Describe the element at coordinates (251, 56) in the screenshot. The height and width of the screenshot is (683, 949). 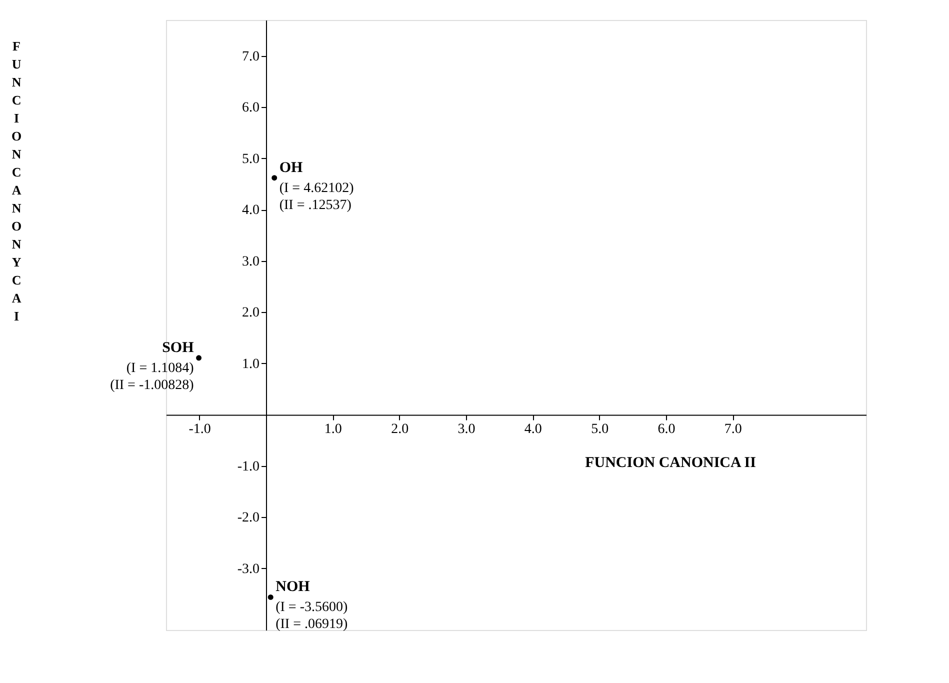
I see `y-tick-label: 7.0` at that location.